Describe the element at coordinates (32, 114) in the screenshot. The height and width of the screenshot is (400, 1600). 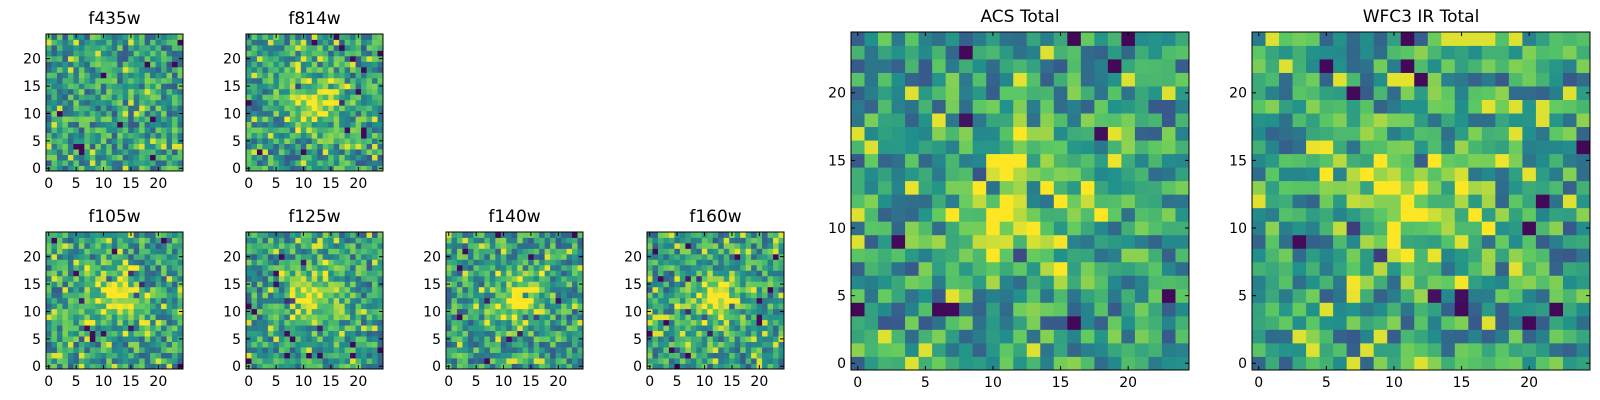
I see `y-tick-label: 10` at that location.